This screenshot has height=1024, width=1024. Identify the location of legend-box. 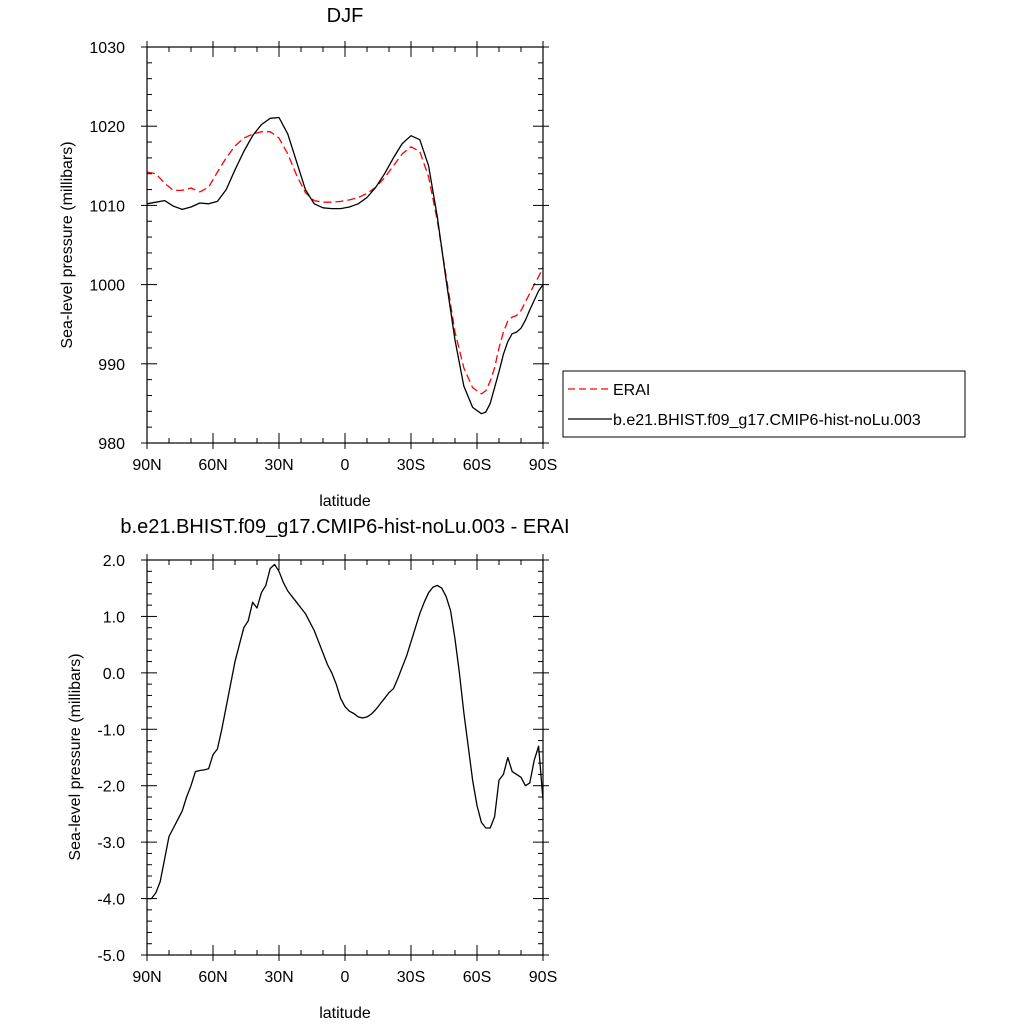
(764, 404).